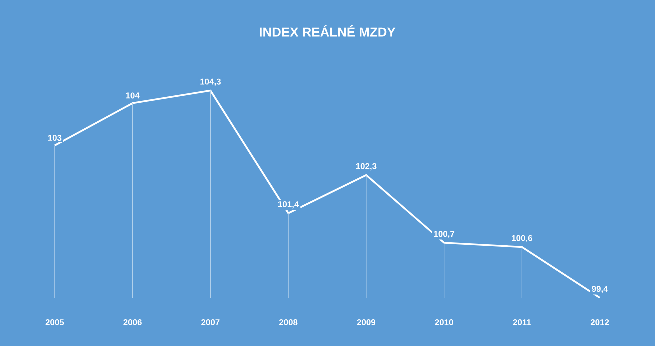  I want to click on x-tick-label: 2009, so click(366, 323).